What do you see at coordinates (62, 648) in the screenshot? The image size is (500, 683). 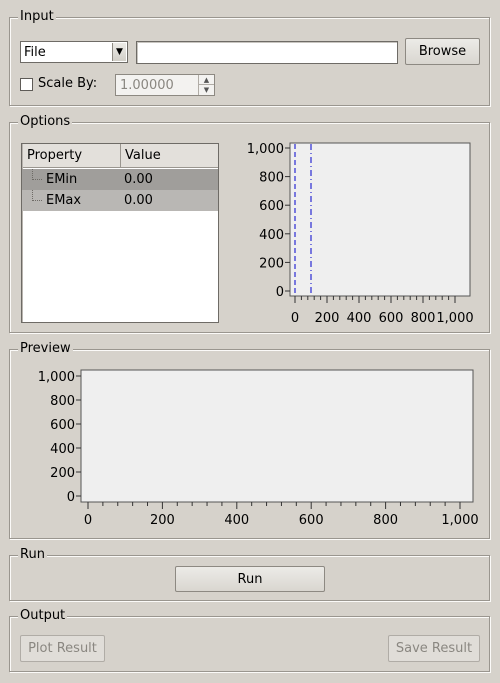 I see `plot-result-button: Plot Result` at bounding box center [62, 648].